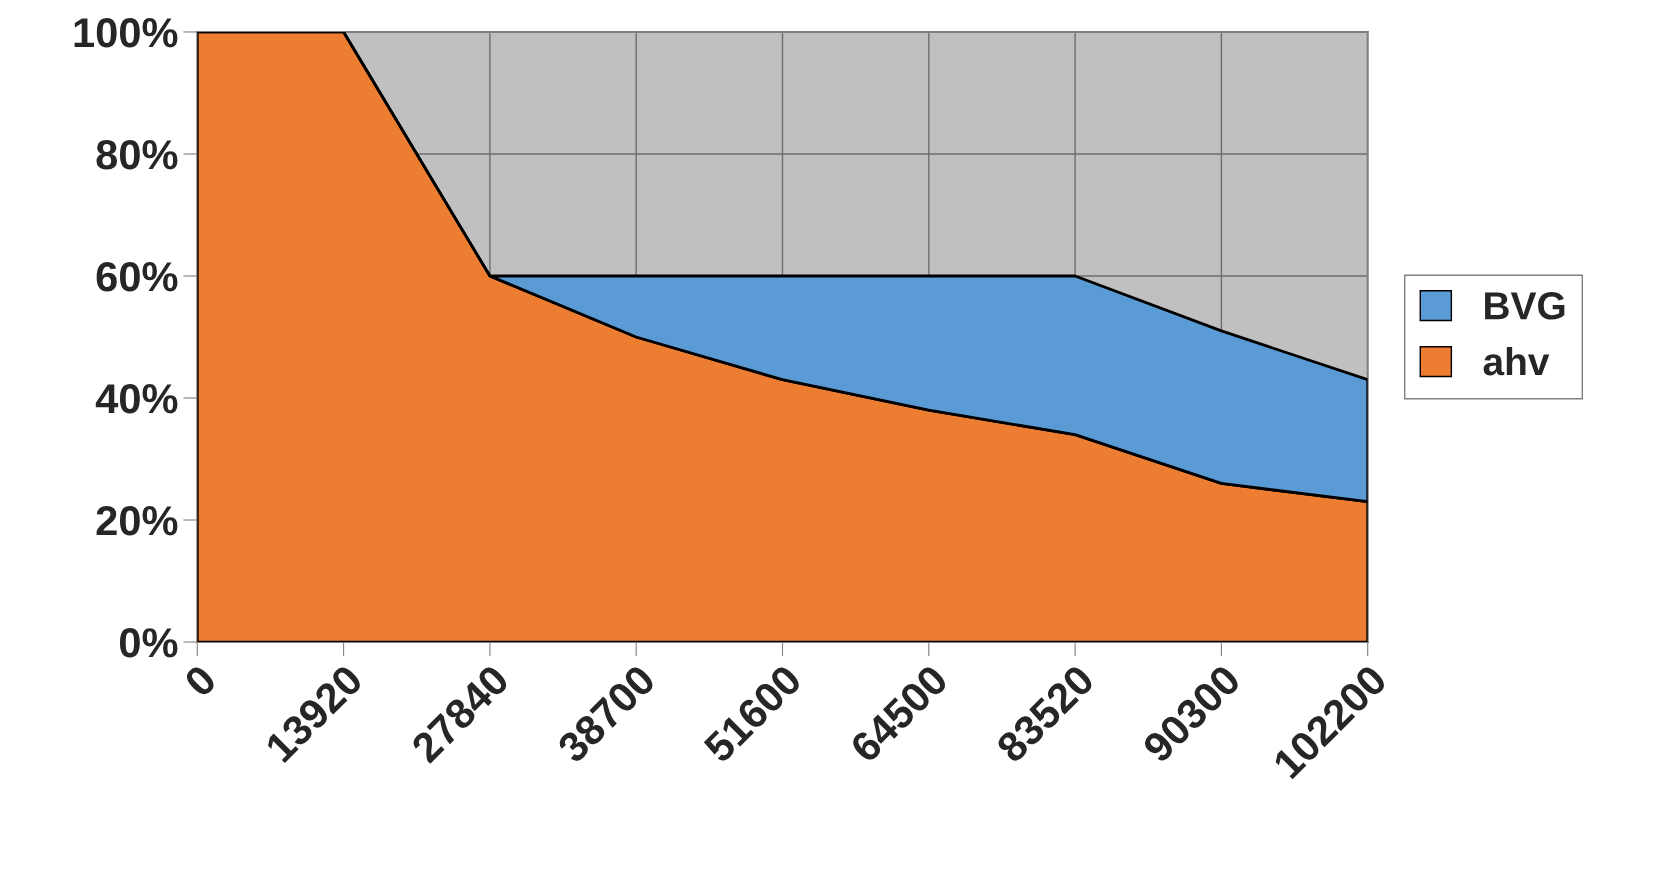 Image resolution: width=1672 pixels, height=888 pixels. I want to click on y-tick-label: 60%, so click(137, 276).